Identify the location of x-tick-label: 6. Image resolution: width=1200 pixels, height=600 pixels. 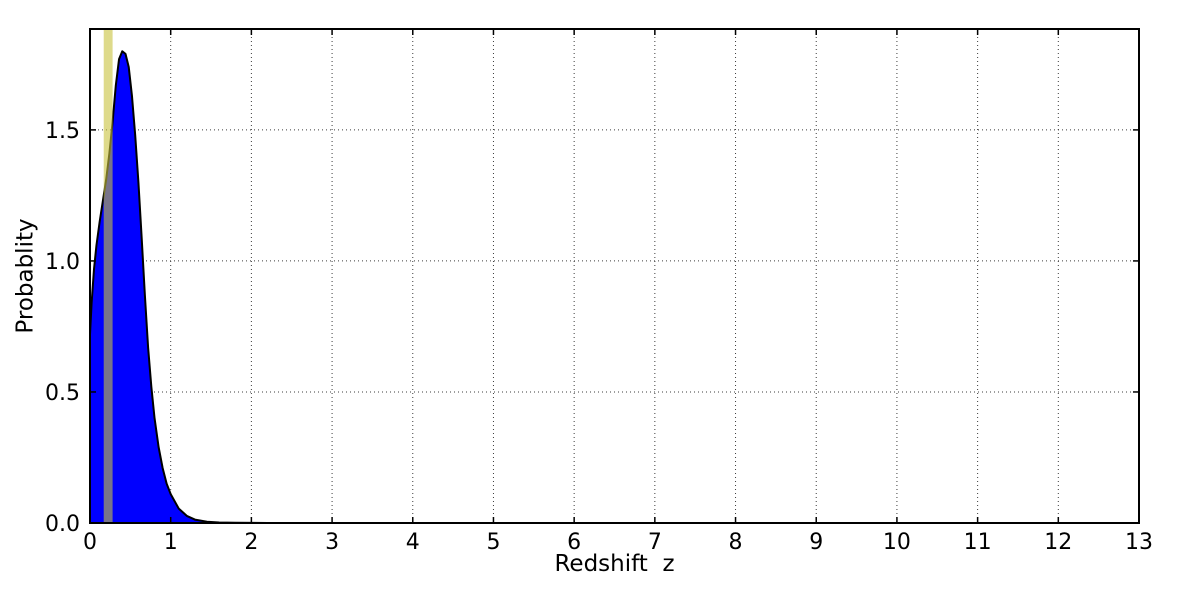
(574, 542).